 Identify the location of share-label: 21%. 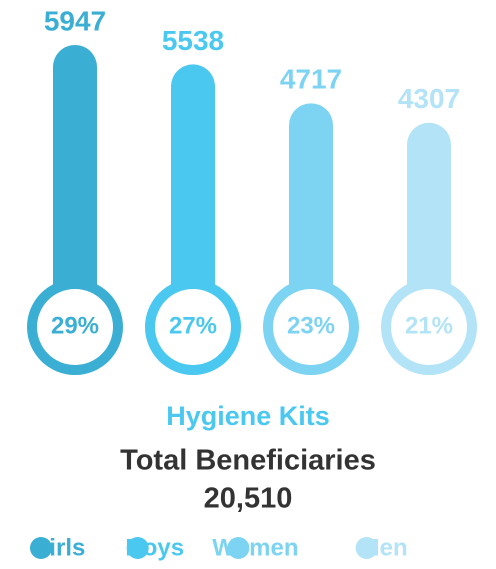
(429, 325).